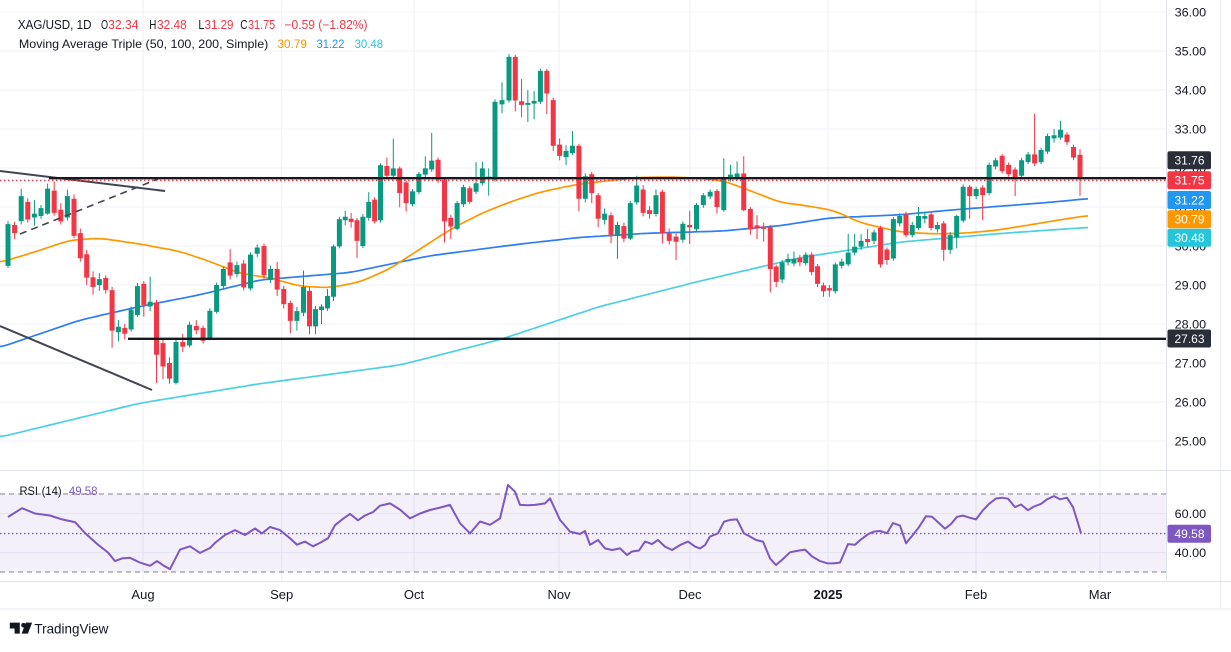  I want to click on svg-text: 36.00, so click(1191, 13).